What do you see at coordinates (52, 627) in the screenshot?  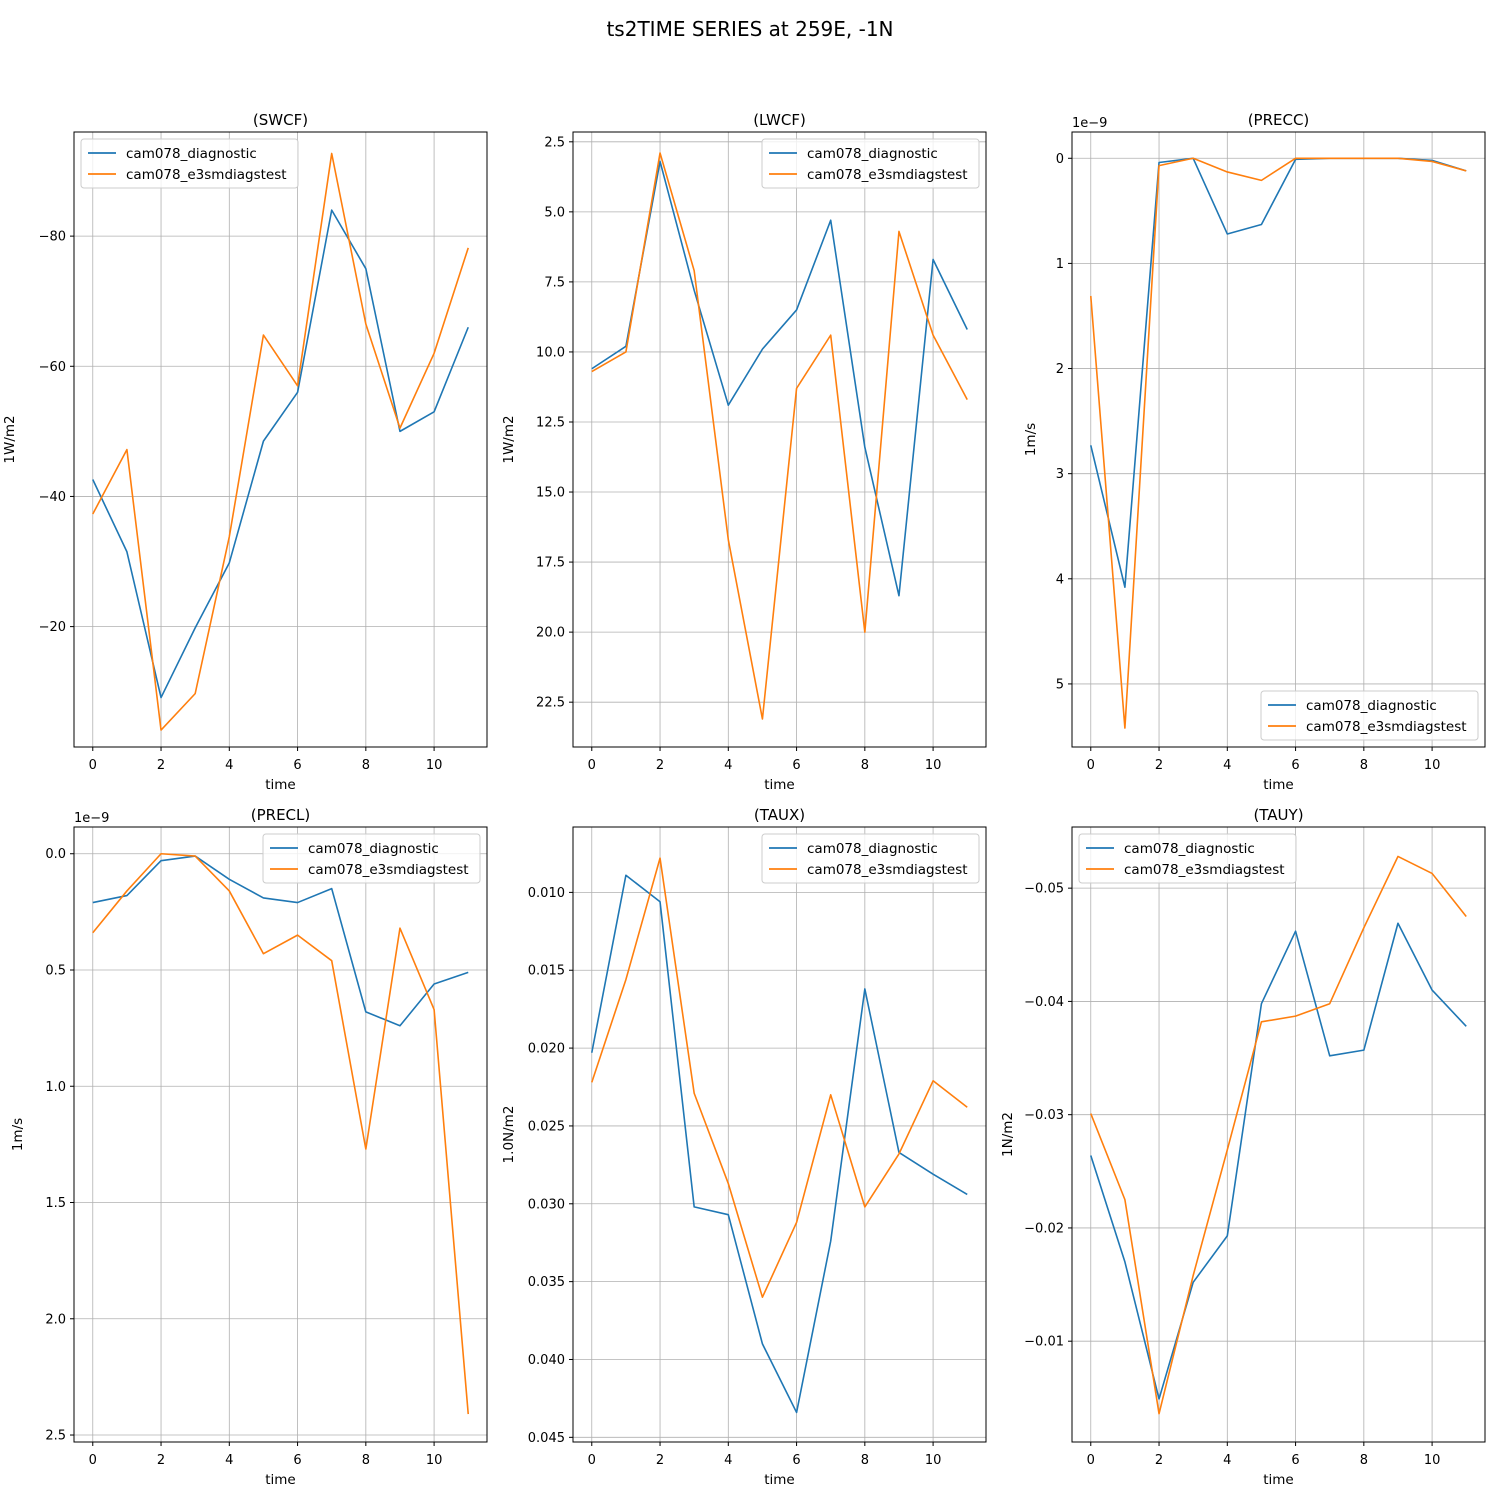 I see `y-tick-label: −20` at bounding box center [52, 627].